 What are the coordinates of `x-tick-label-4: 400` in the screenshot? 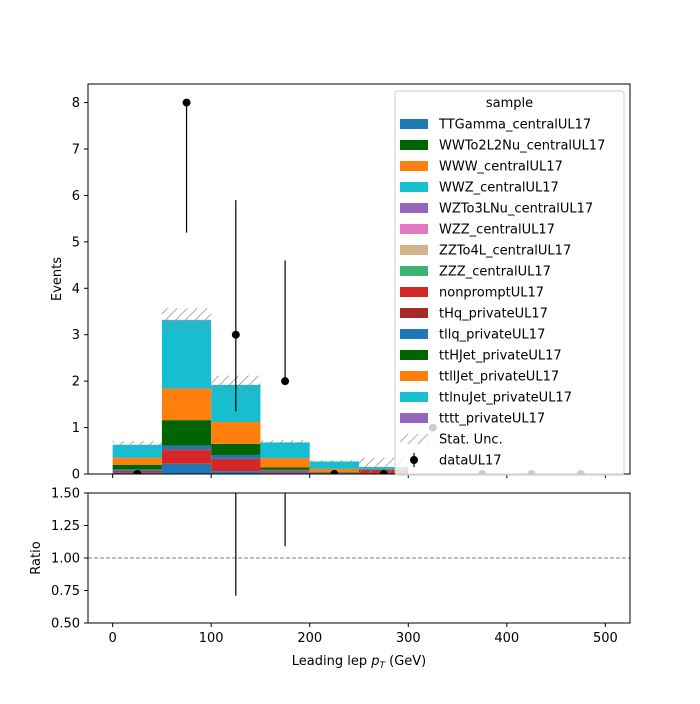 It's located at (506, 638).